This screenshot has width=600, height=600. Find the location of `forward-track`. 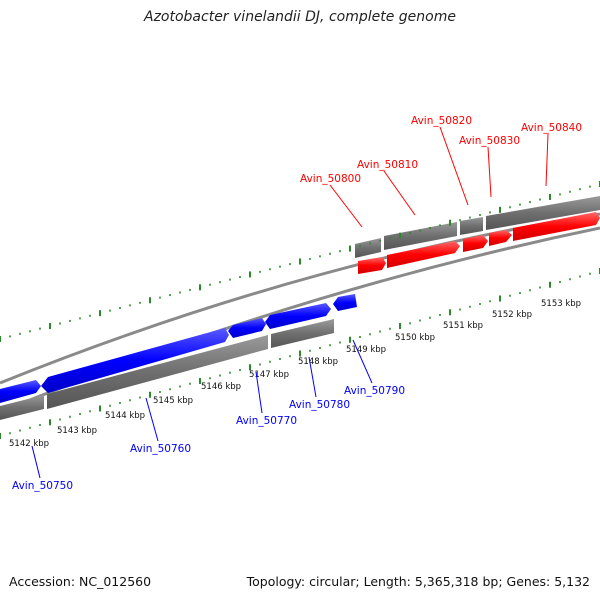

forward-track is located at coordinates (477, 235).